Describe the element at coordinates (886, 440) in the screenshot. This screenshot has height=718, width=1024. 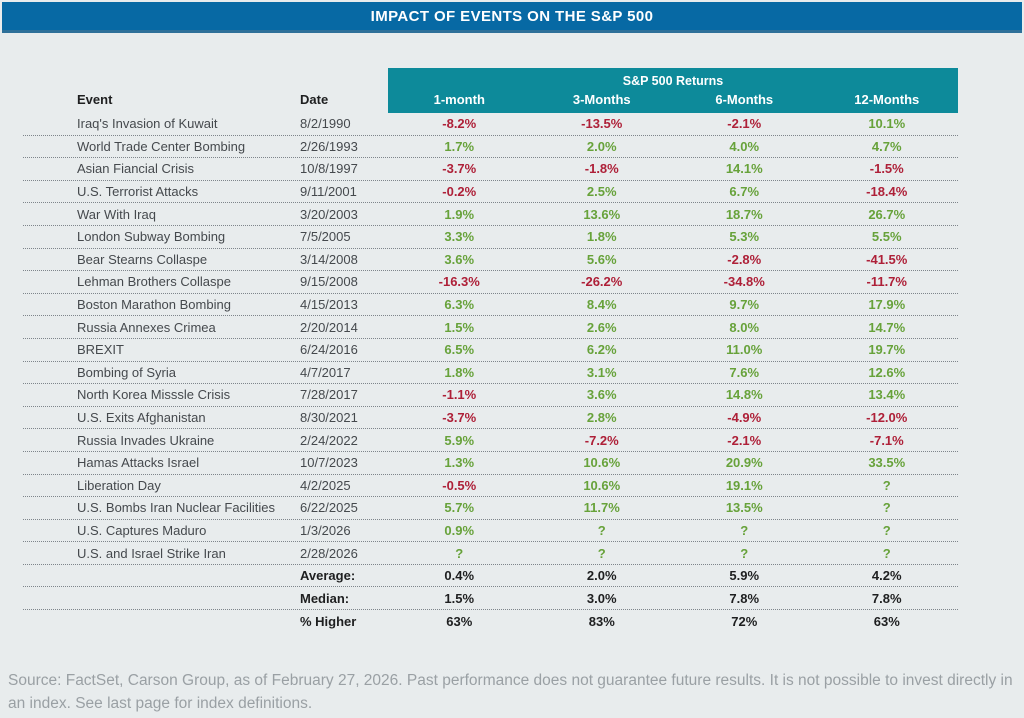
I see `return-12months-cell: -7.1%` at that location.